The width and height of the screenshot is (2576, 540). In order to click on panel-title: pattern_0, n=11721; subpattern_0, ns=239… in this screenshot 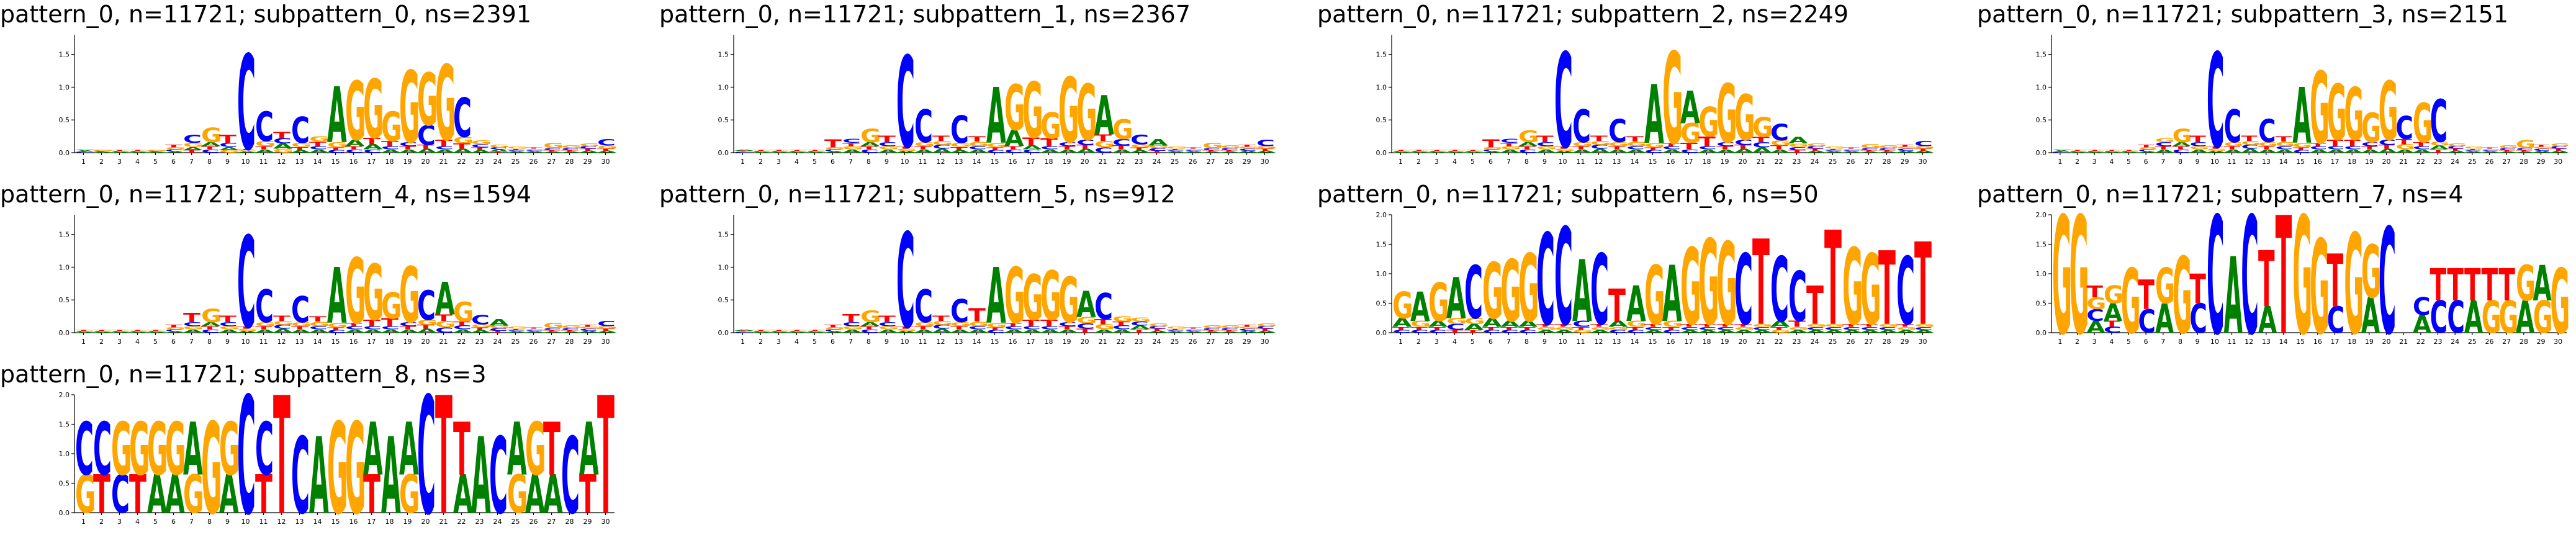, I will do `click(266, 14)`.